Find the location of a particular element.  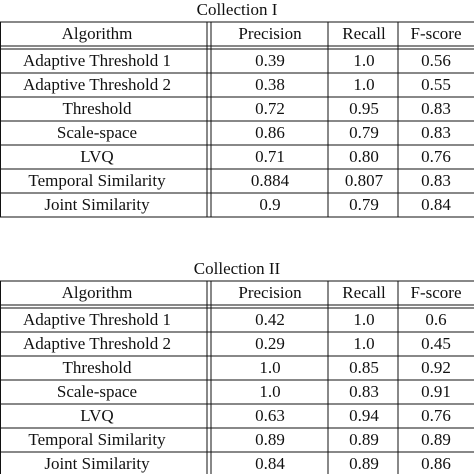

table-cell: 0.80 is located at coordinates (364, 156).